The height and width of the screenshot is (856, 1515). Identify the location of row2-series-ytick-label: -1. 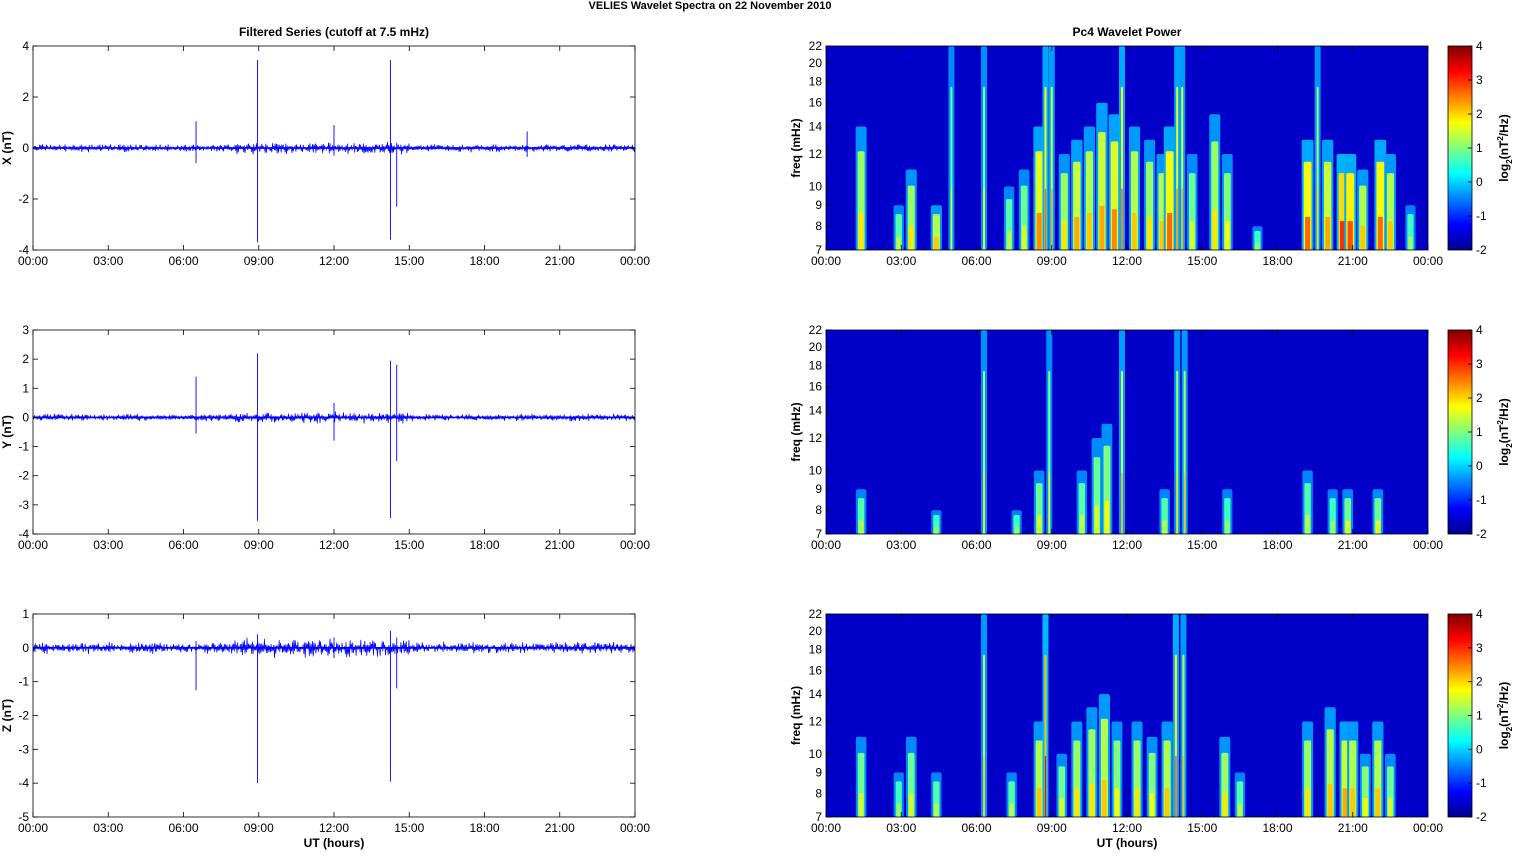
(23, 447).